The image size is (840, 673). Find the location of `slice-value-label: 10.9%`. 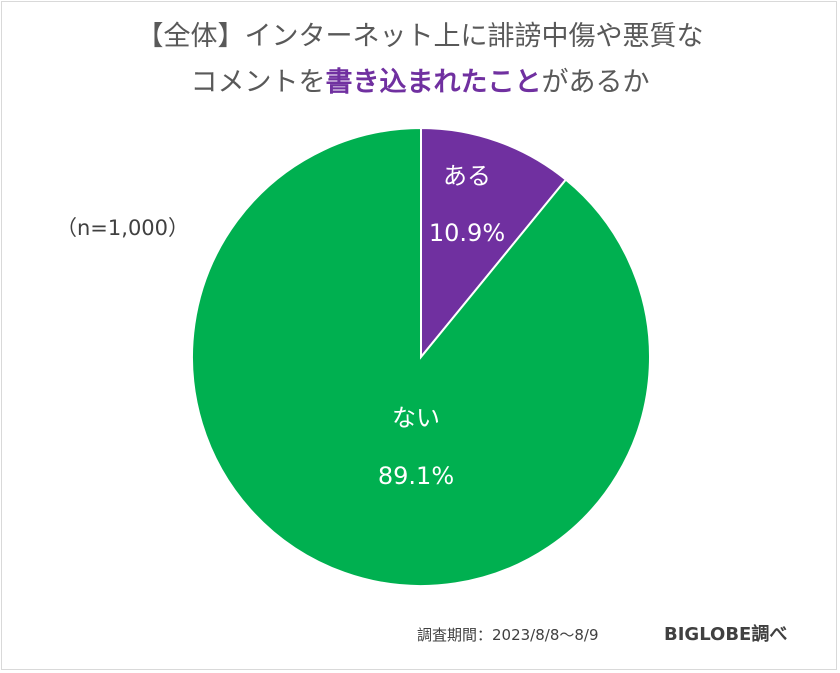

slice-value-label: 10.9% is located at coordinates (467, 233).